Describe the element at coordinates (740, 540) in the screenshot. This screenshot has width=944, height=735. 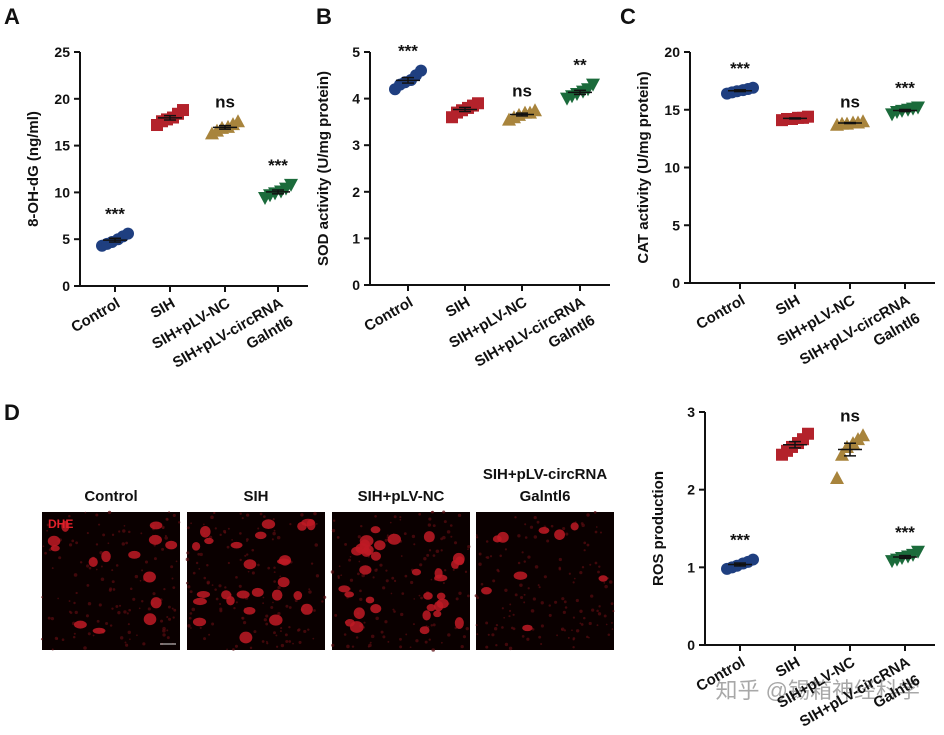
I see `significance: ***` at that location.